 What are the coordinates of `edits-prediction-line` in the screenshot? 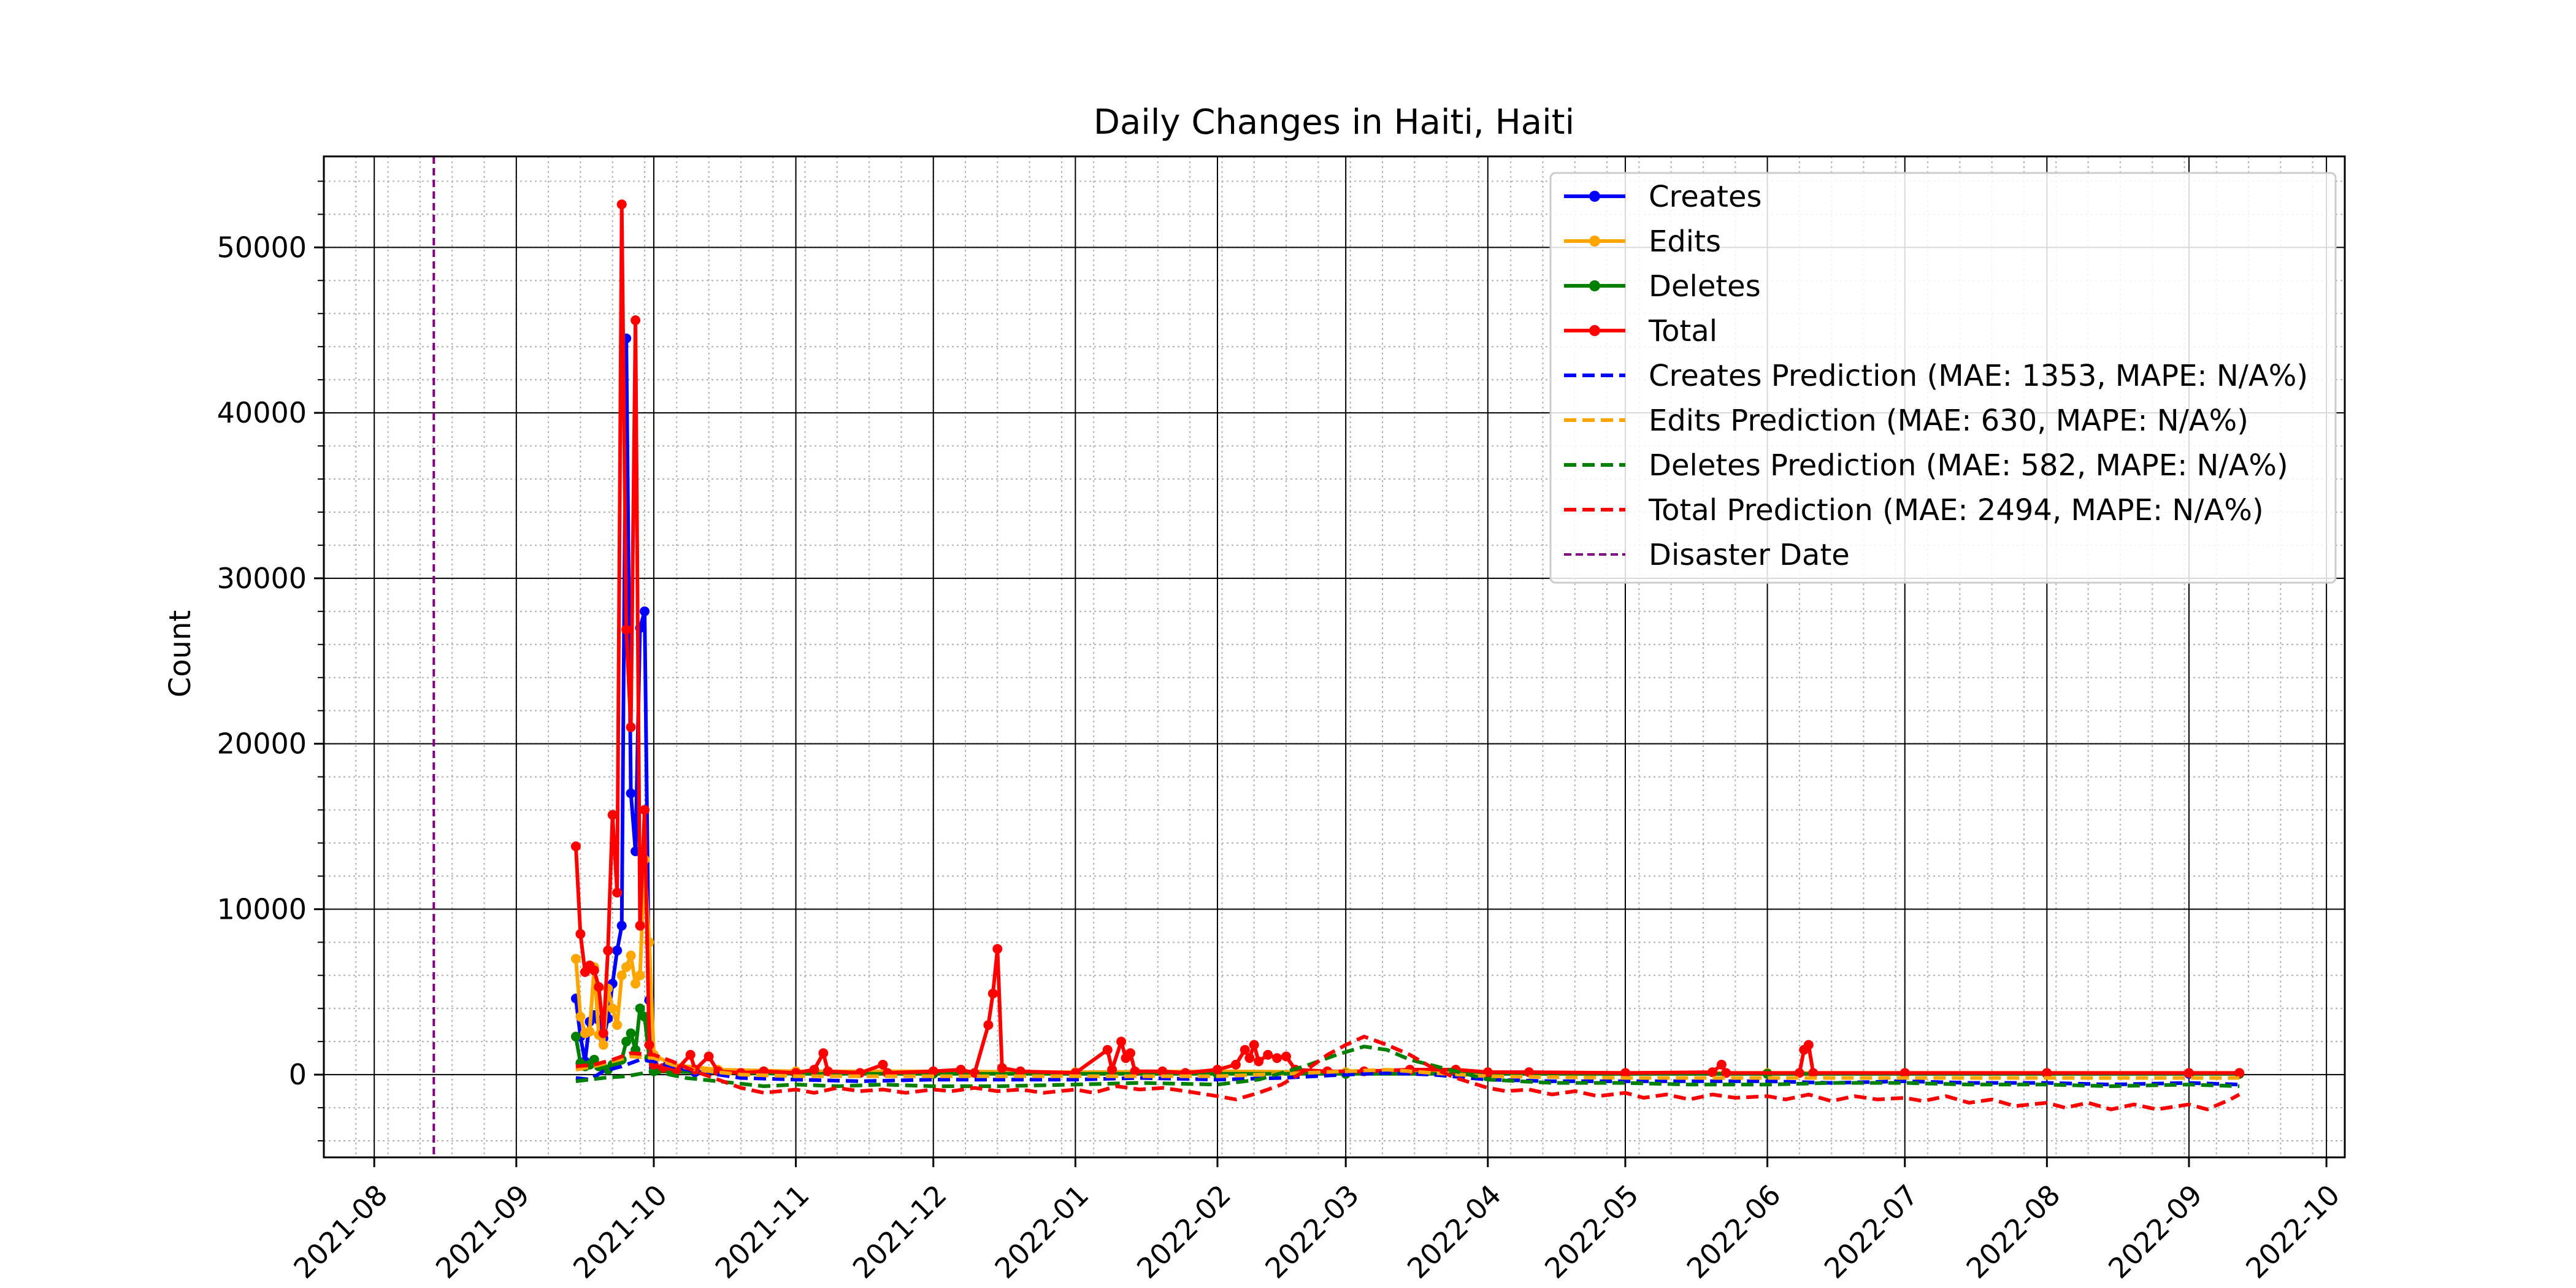 It's located at (1407, 1067).